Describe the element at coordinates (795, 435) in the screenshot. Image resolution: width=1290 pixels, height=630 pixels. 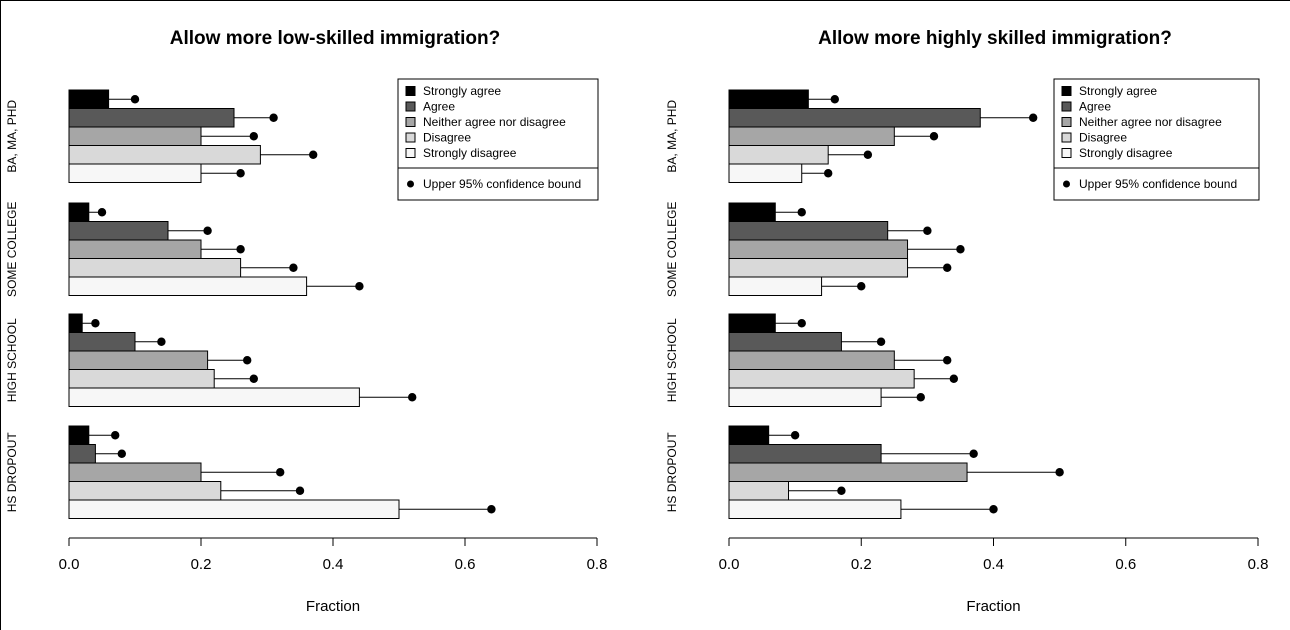
I see `ci-point-hs-dropout-strongly-agree` at that location.